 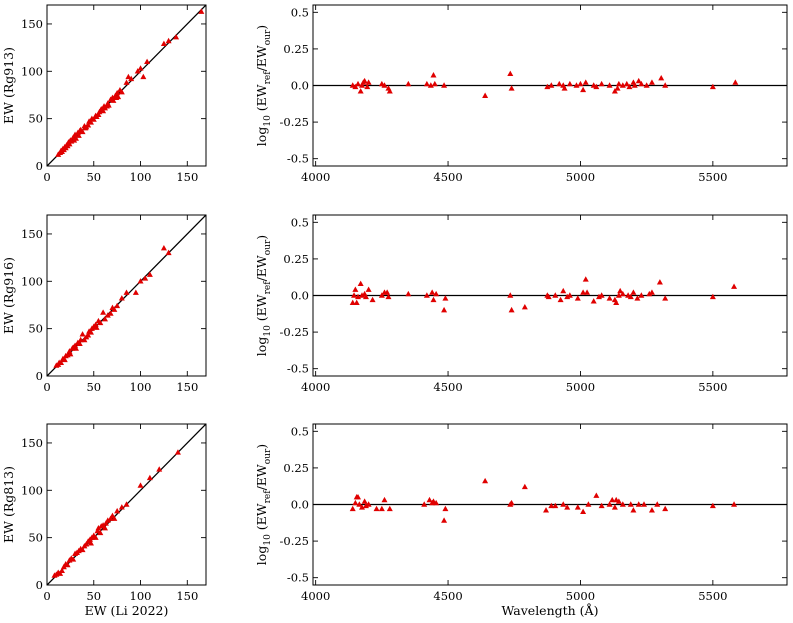 What do you see at coordinates (315, 596) in the screenshot?
I see `x-tick-label: 4000` at bounding box center [315, 596].